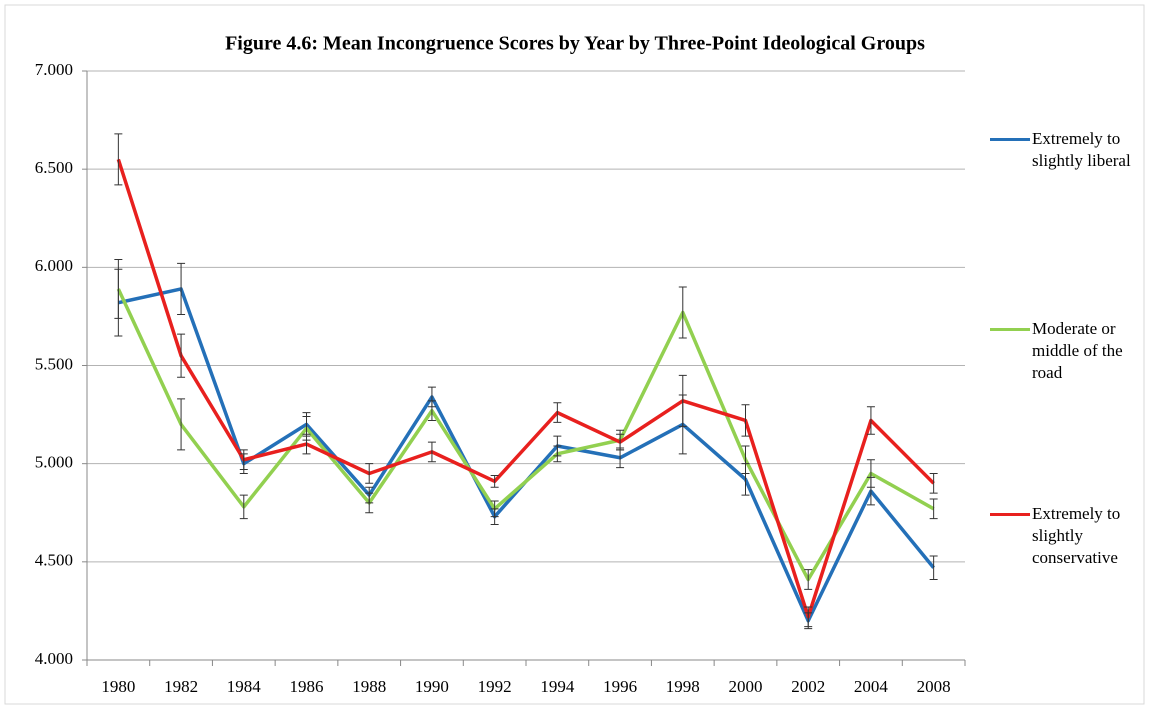 This screenshot has height=709, width=1149. I want to click on legend-item: Extremely to slightly liberal, so click(1069, 150).